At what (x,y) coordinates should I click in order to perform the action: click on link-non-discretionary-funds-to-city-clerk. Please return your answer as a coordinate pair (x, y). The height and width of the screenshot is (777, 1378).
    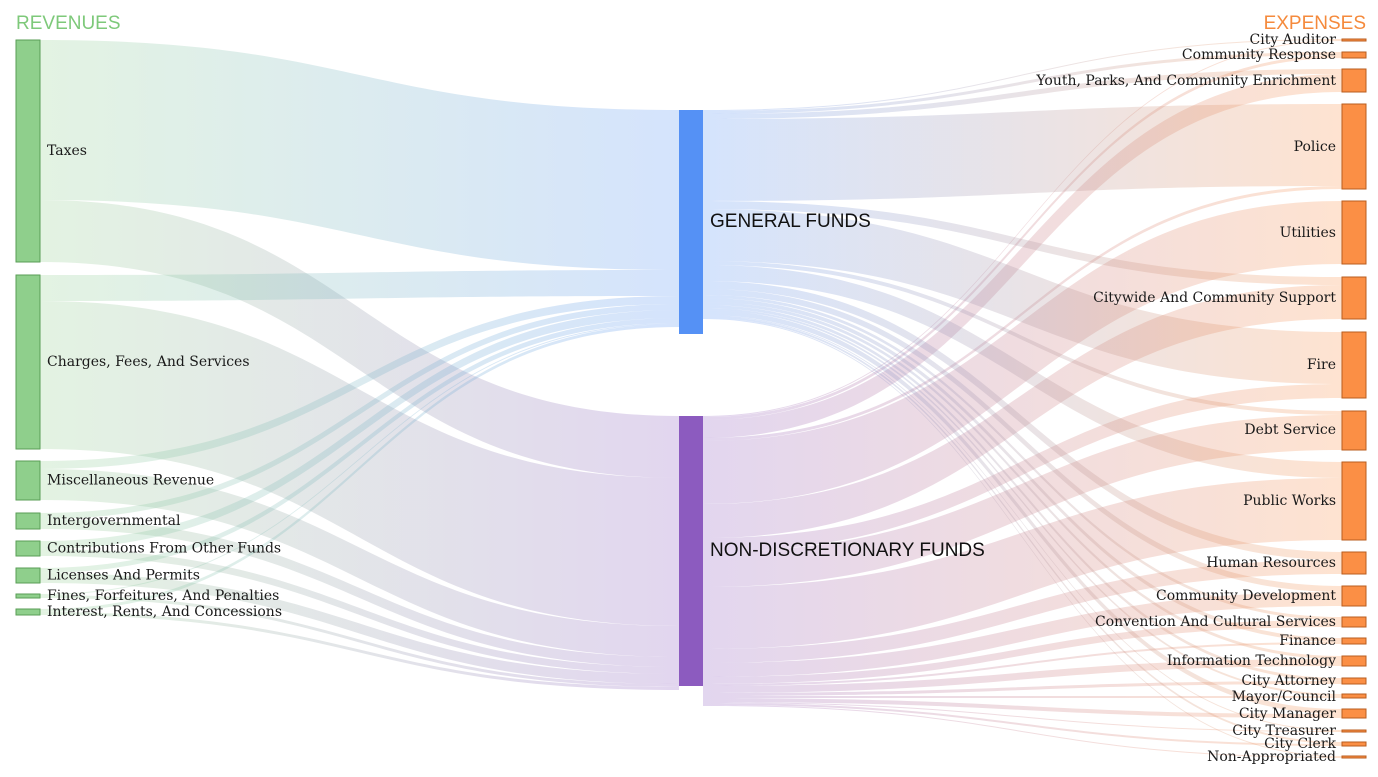
    Looking at the image, I should click on (1022, 724).